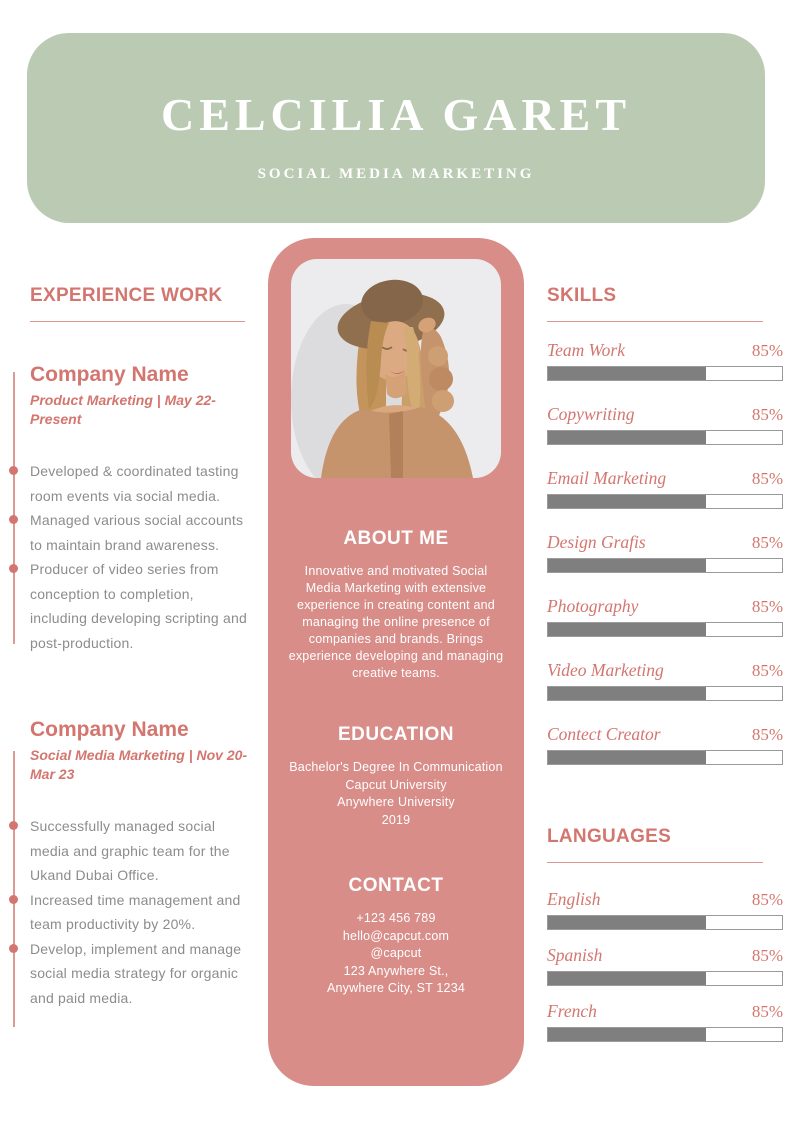 The width and height of the screenshot is (793, 1122). What do you see at coordinates (665, 1021) in the screenshot?
I see `language-row: French 85%` at bounding box center [665, 1021].